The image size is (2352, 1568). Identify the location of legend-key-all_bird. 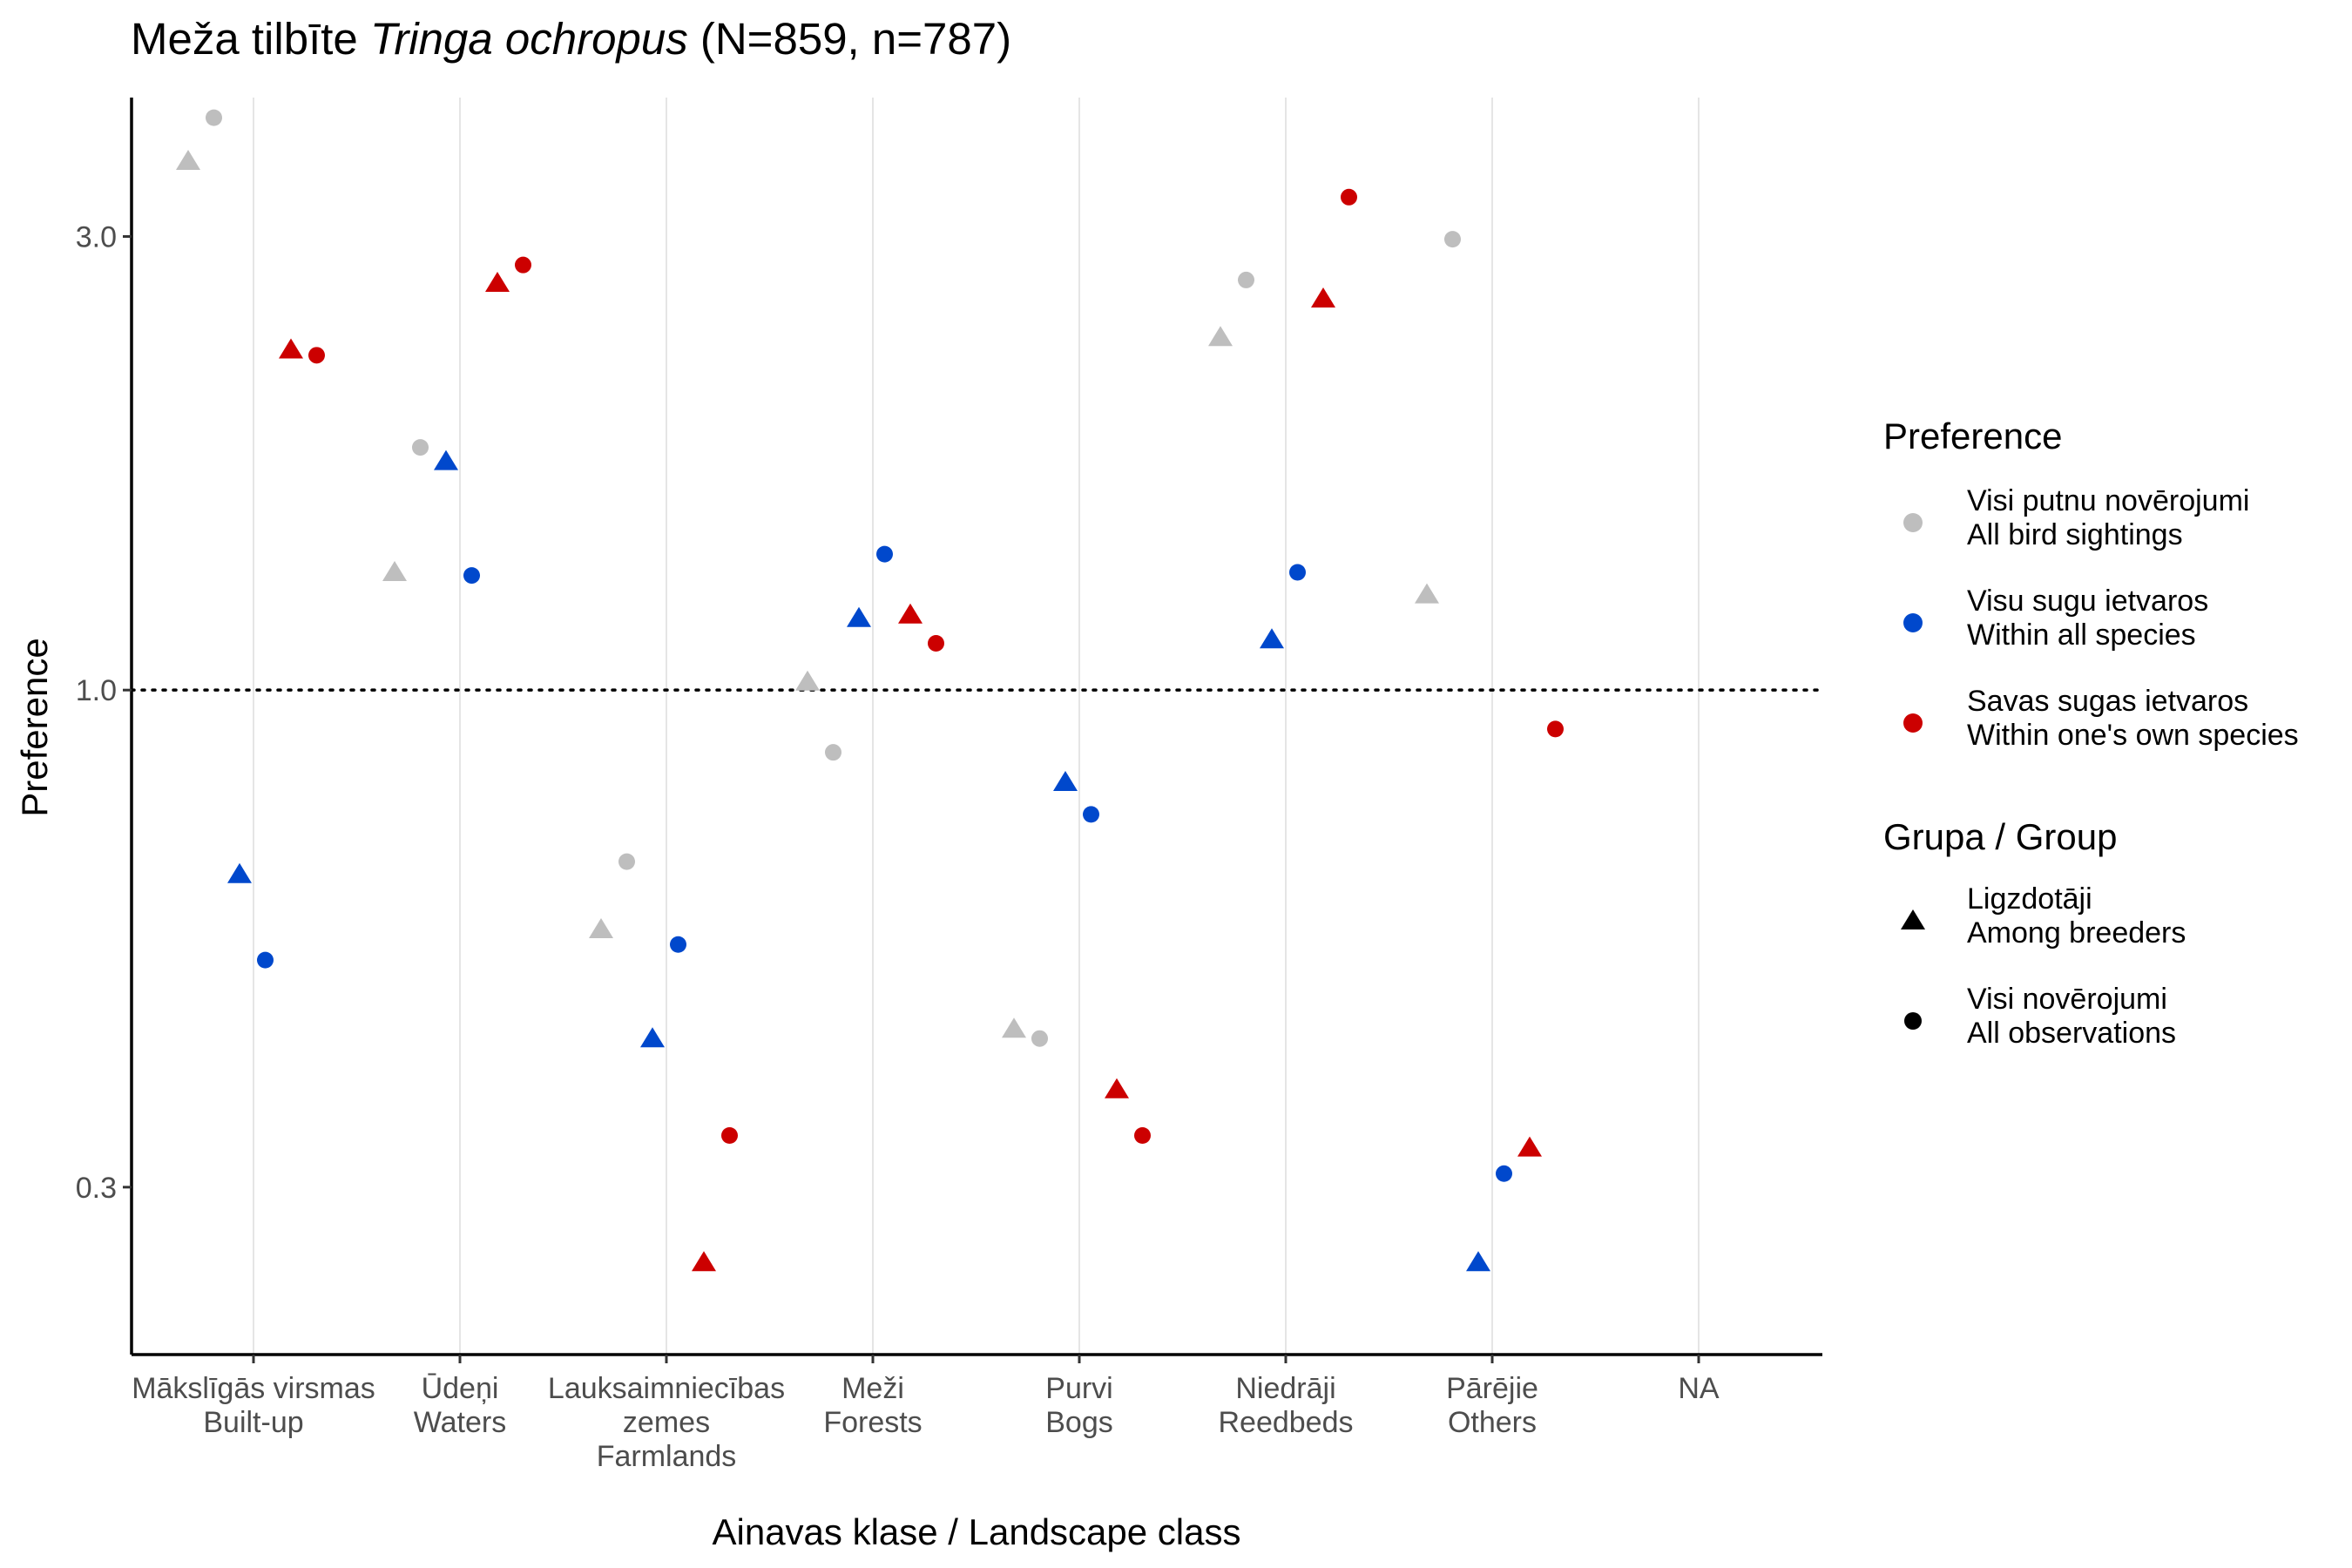
(1913, 522).